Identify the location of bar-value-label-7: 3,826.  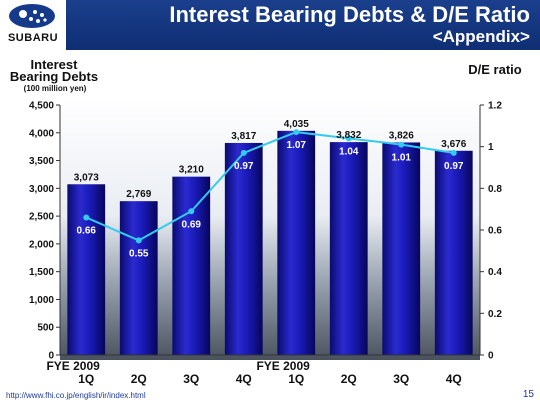
(401, 135).